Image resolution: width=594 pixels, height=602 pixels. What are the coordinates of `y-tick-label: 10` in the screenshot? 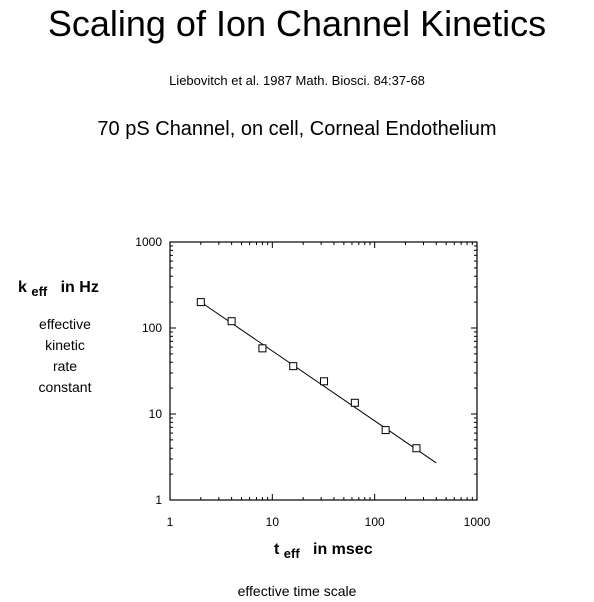 It's located at (156, 414).